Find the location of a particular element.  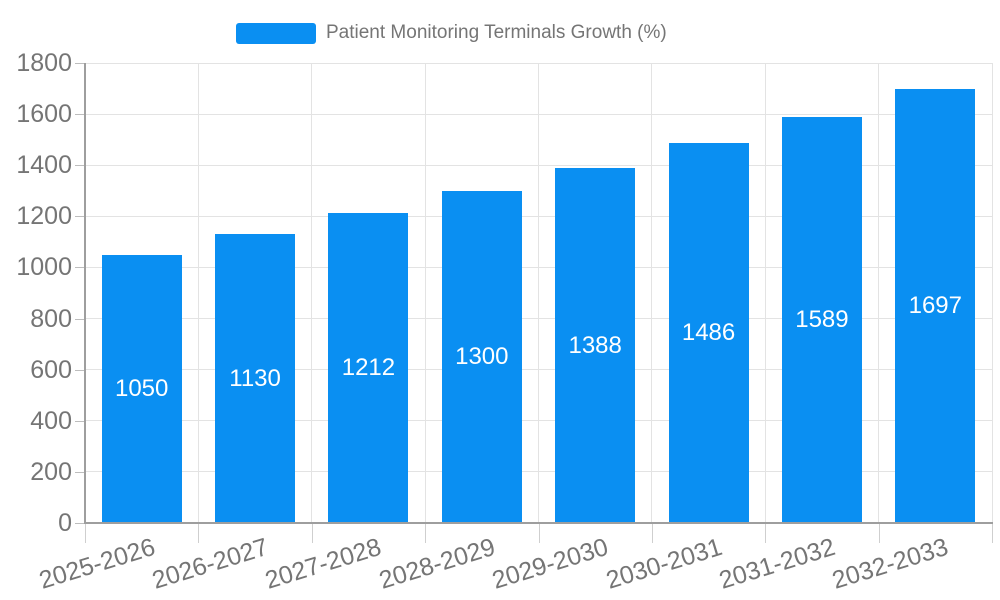

bar-value-label: 1212 is located at coordinates (368, 368).